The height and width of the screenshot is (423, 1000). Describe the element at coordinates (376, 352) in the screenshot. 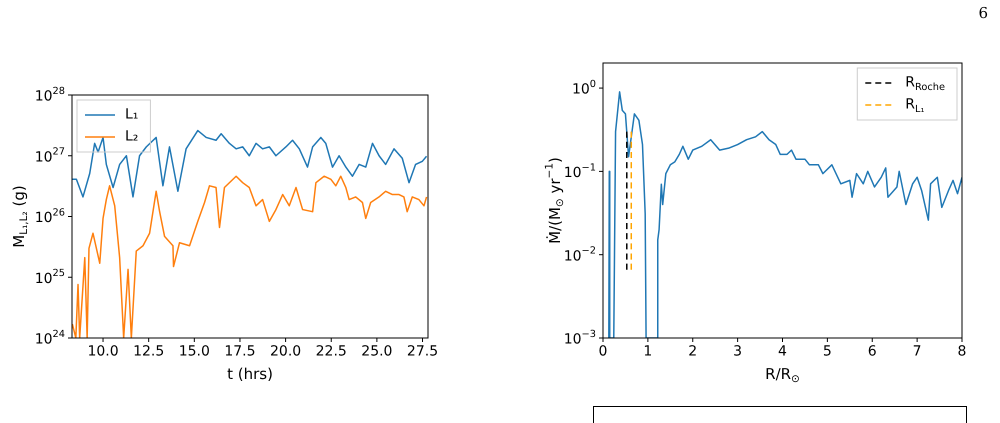

I see `x-tick-label: 25.0` at that location.